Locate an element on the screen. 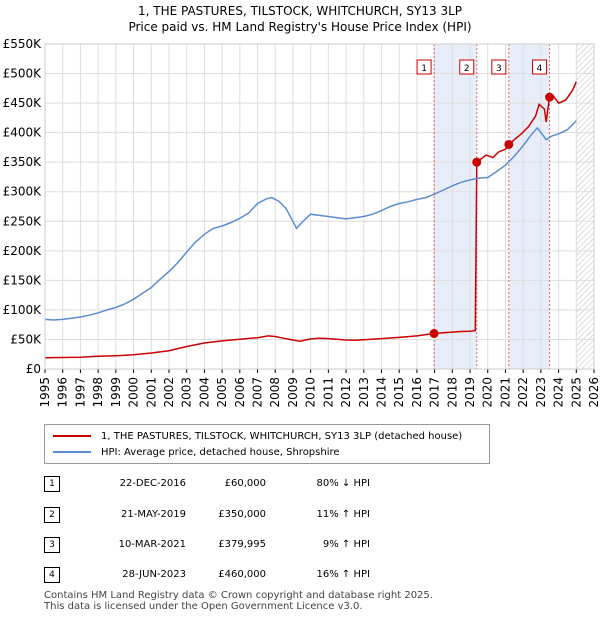  y-tick-label: £450K is located at coordinates (23, 103).